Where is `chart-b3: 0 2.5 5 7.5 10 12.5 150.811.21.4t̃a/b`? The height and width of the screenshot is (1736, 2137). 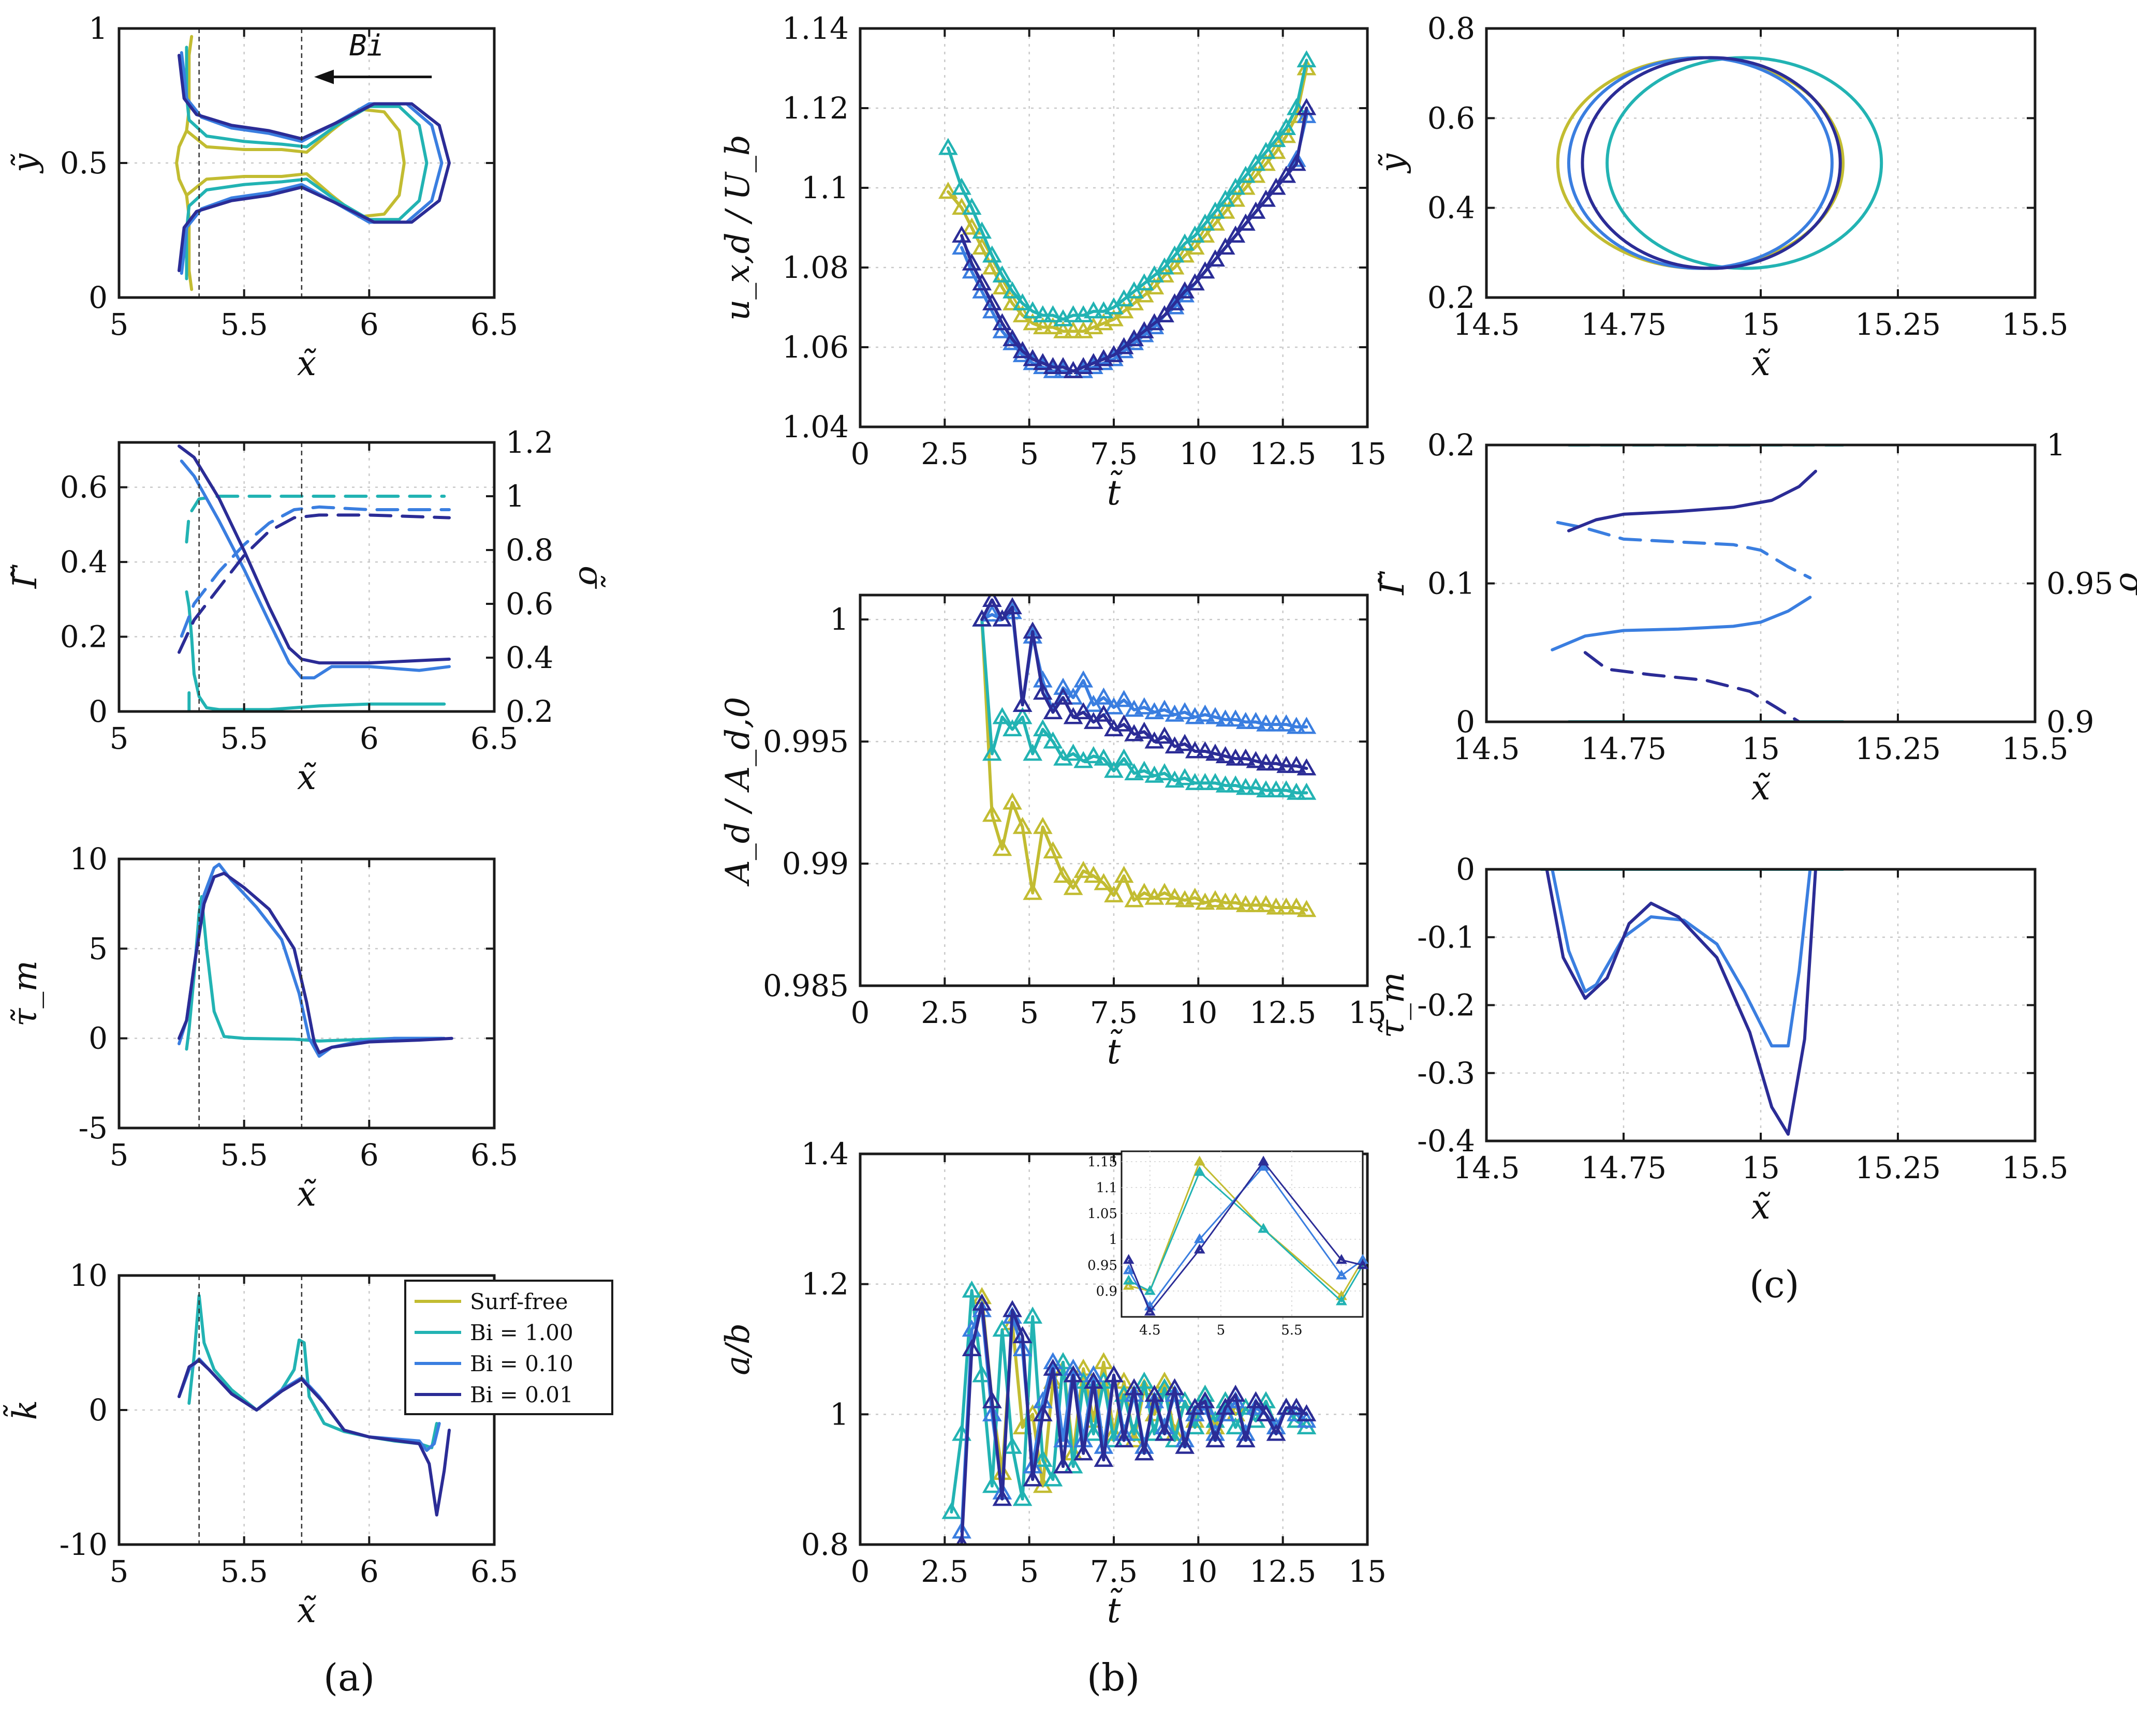 chart-b3: 0 2.5 5 7.5 10 12.5 150.811.21.4t̃a/b is located at coordinates (1053, 1383).